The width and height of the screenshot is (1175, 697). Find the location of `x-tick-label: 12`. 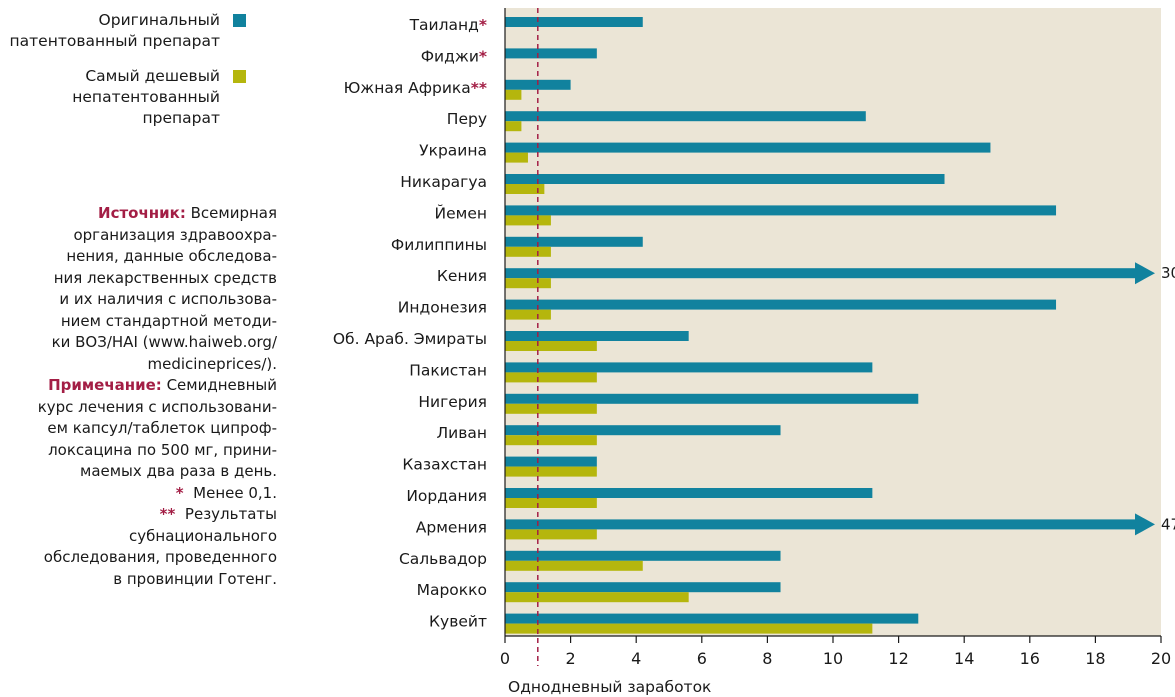

x-tick-label: 12 is located at coordinates (898, 658).